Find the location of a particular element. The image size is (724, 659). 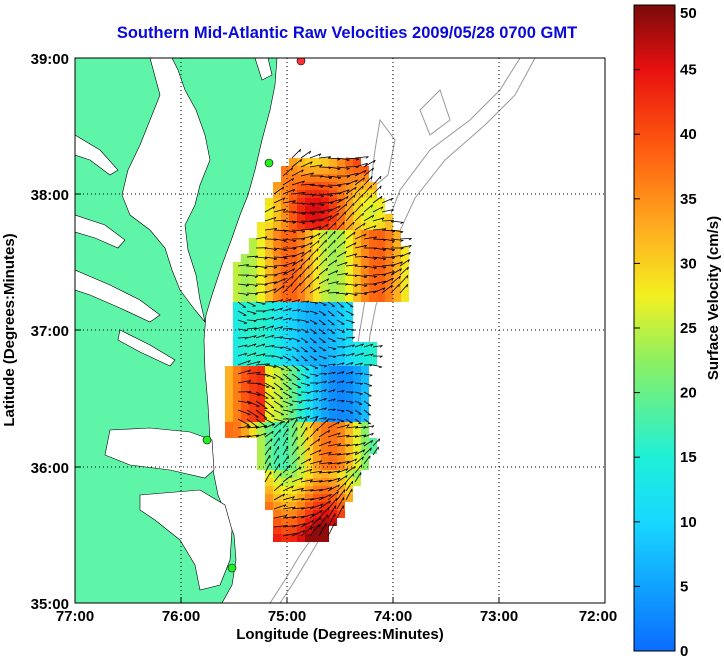

colorbar-tick-label: 20 is located at coordinates (688, 393).